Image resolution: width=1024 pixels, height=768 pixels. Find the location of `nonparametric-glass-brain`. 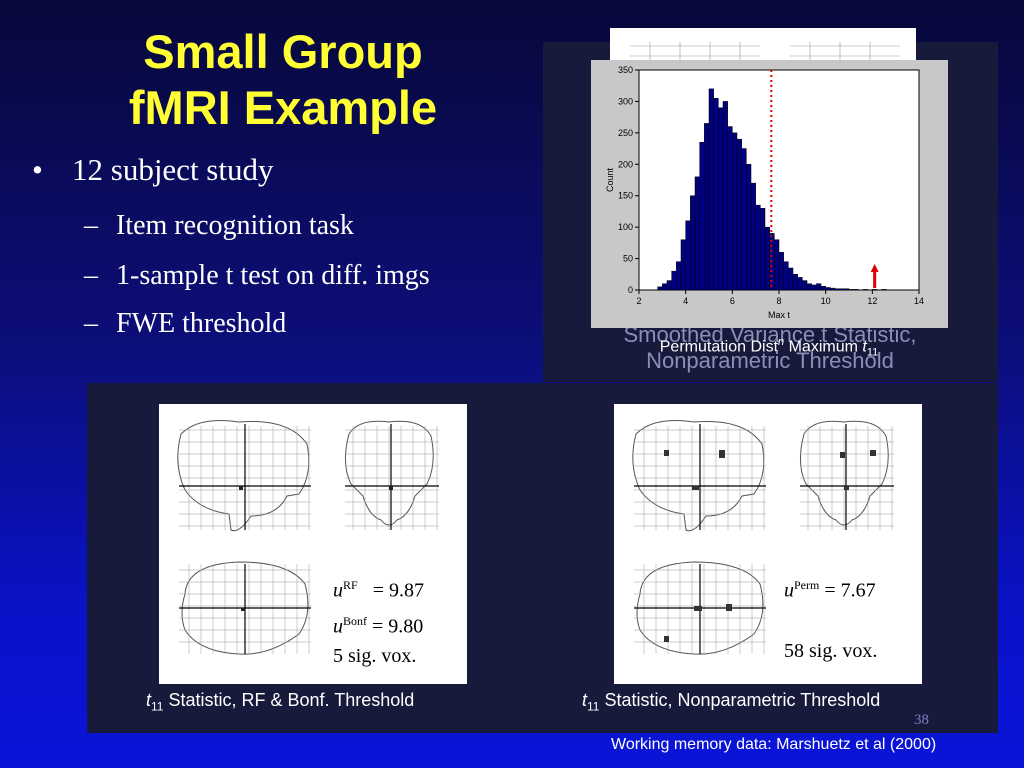

nonparametric-glass-brain is located at coordinates (763, 537).